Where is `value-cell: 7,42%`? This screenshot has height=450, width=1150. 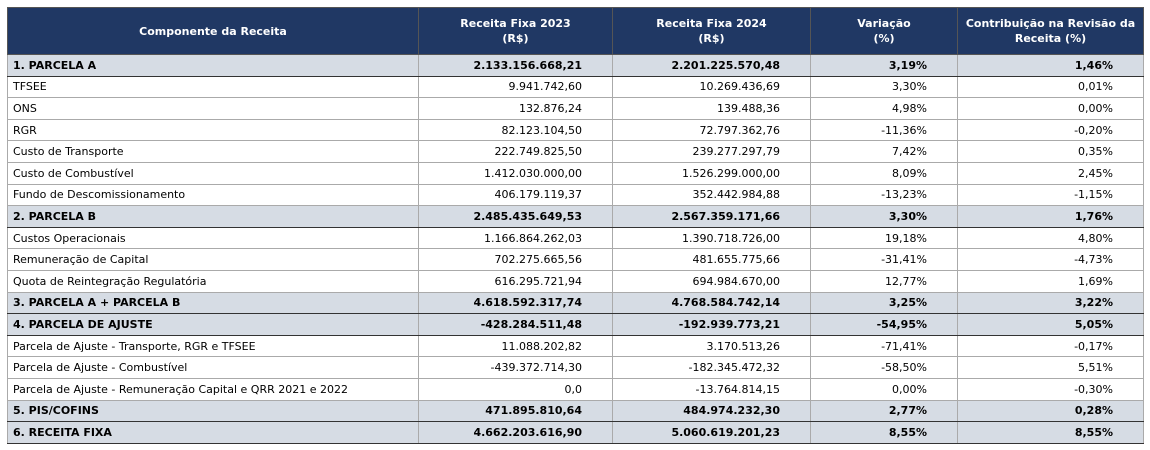 value-cell: 7,42% is located at coordinates (884, 151).